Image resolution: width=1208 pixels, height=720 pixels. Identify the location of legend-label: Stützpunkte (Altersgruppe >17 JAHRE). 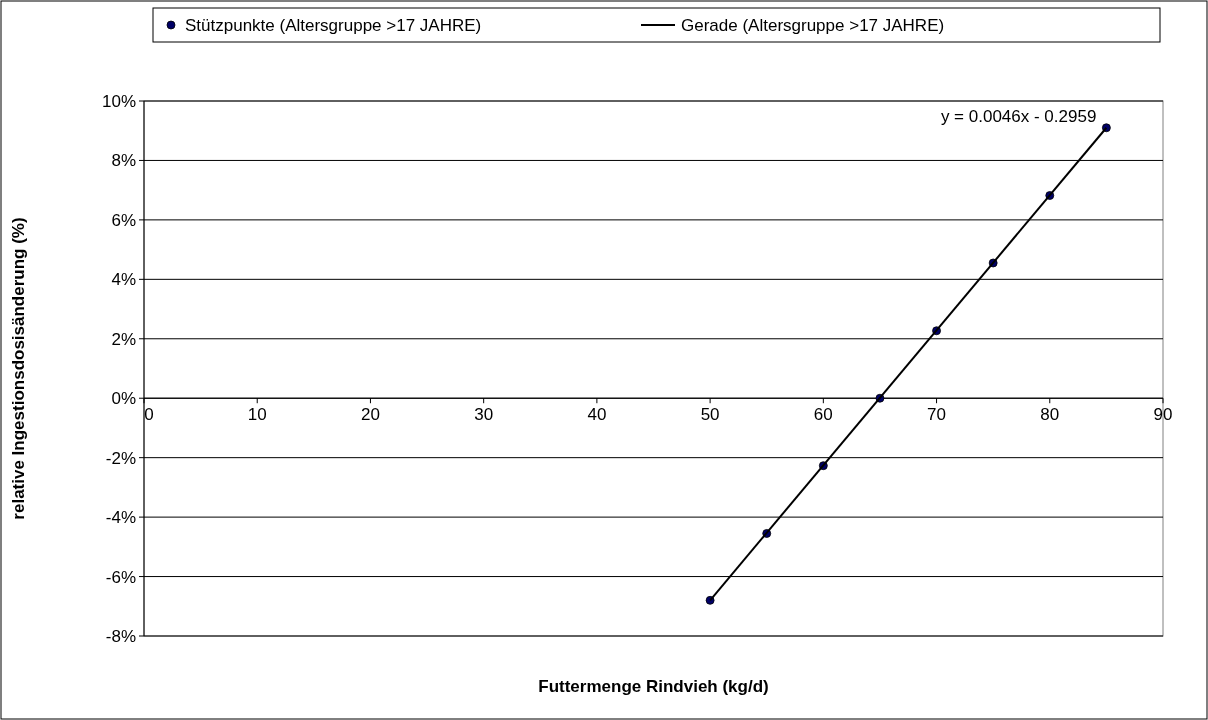
(333, 25).